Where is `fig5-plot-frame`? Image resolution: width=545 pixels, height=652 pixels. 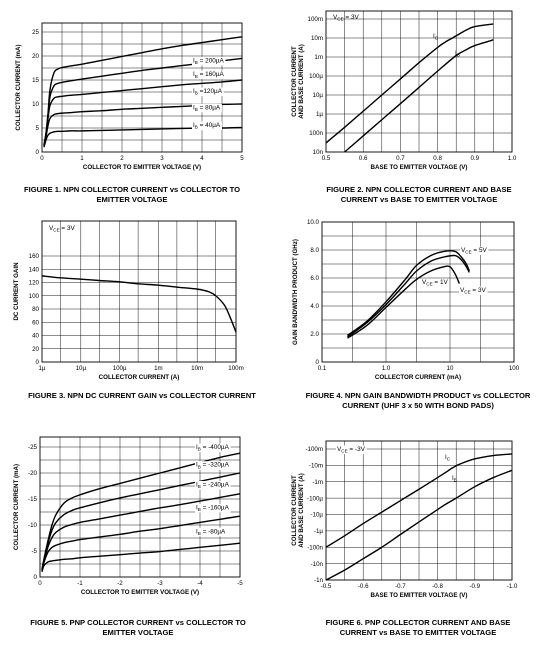
fig5-plot-frame is located at coordinates (140, 507).